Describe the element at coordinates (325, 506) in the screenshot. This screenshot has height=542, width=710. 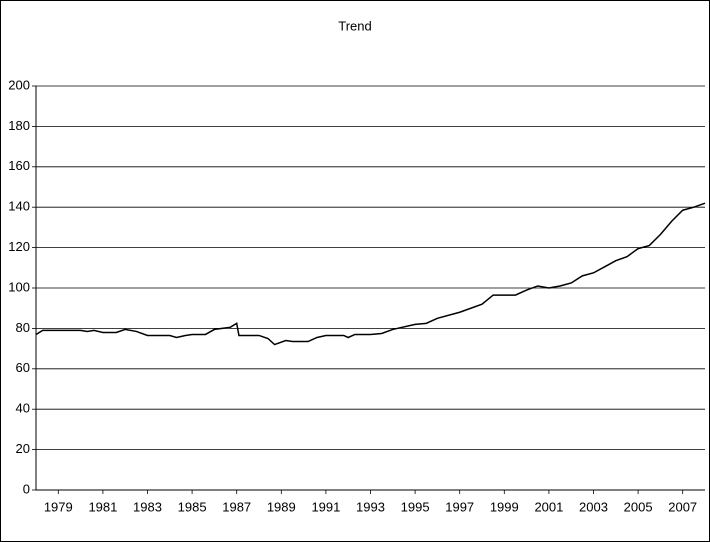
I see `x-tick-label: 1991` at that location.